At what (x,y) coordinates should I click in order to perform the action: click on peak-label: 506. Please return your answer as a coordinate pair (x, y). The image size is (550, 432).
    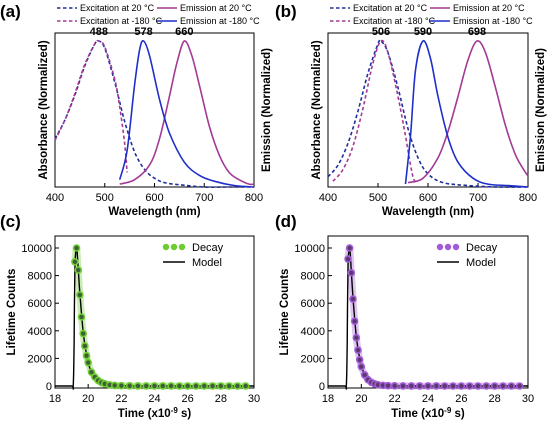
    Looking at the image, I should click on (381, 32).